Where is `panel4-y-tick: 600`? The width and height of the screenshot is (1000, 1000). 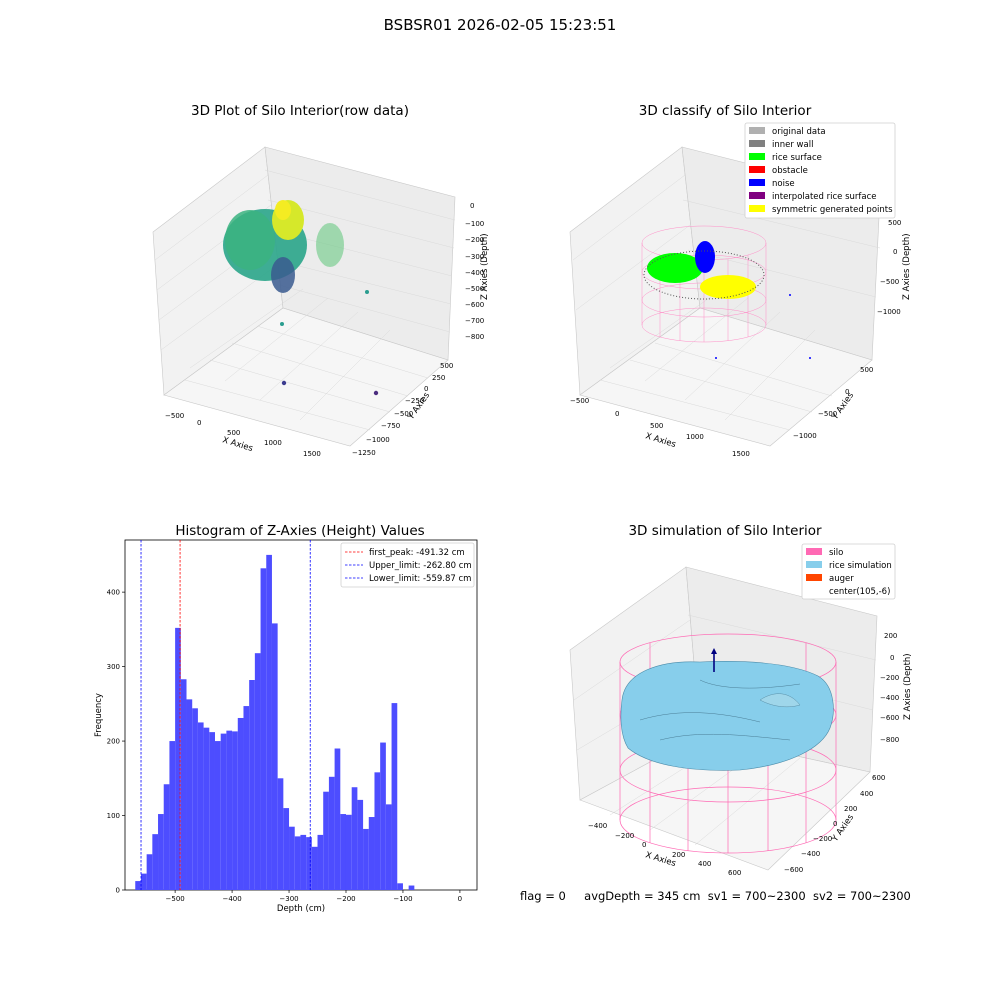 panel4-y-tick: 600 is located at coordinates (878, 778).